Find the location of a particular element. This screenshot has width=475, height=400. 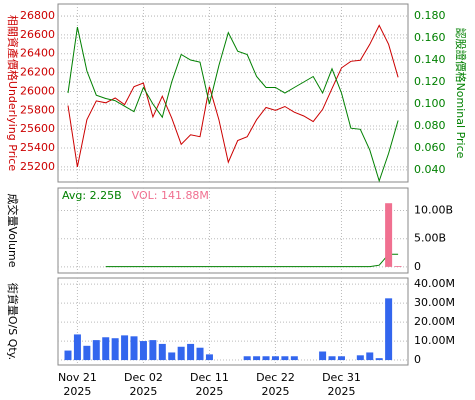

legend-label: VOL: 141.88M is located at coordinates (170, 195).